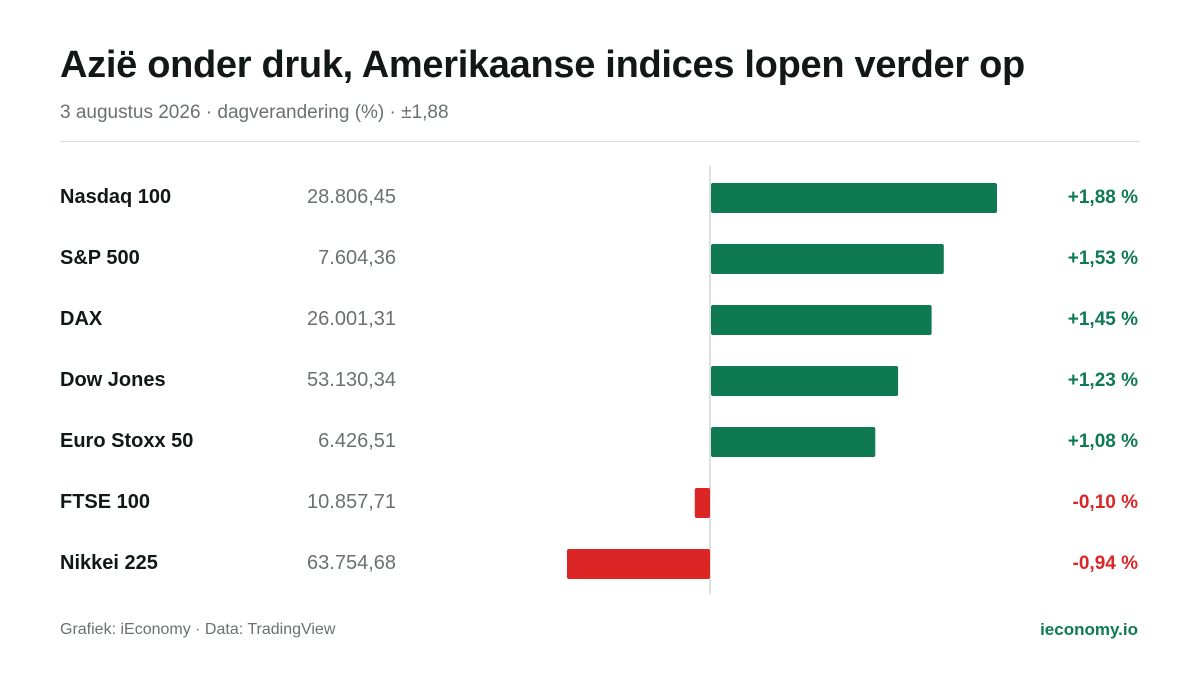 The width and height of the screenshot is (1200, 675). Describe the element at coordinates (105, 502) in the screenshot. I see `category-label: FTSE 100` at that location.